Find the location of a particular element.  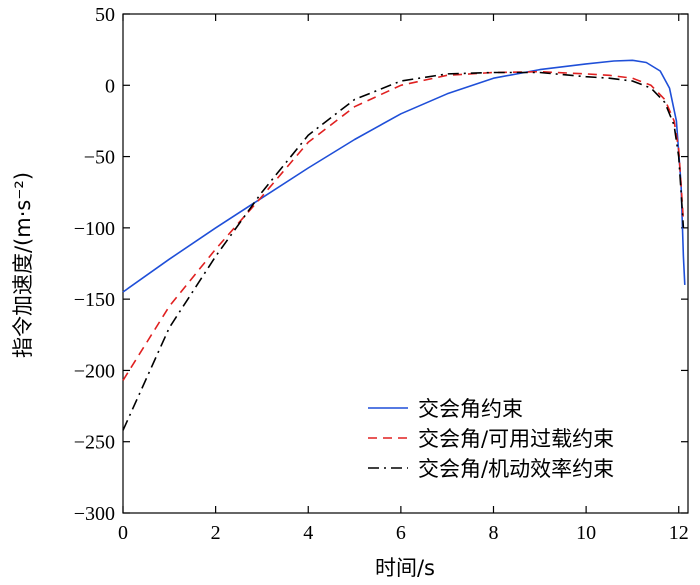

y-tick-label: 50 is located at coordinates (105, 15).